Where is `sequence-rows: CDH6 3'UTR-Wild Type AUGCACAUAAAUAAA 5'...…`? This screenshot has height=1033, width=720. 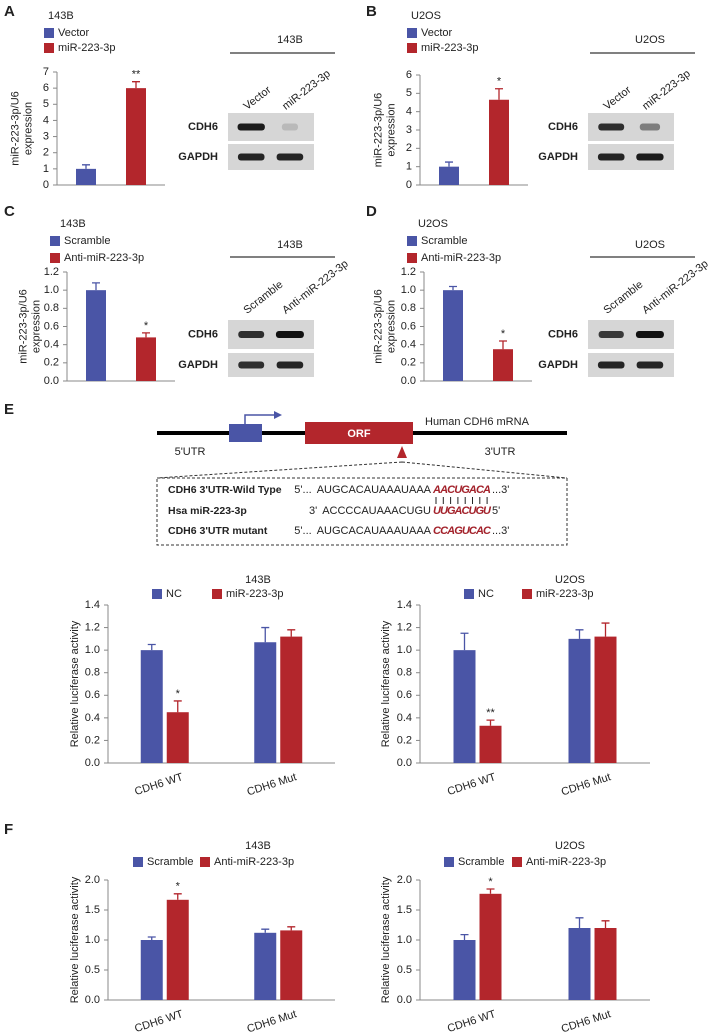 sequence-rows: CDH6 3'UTR-Wild Type AUGCACAUAAAUAAA 5'...… is located at coordinates (338, 510).